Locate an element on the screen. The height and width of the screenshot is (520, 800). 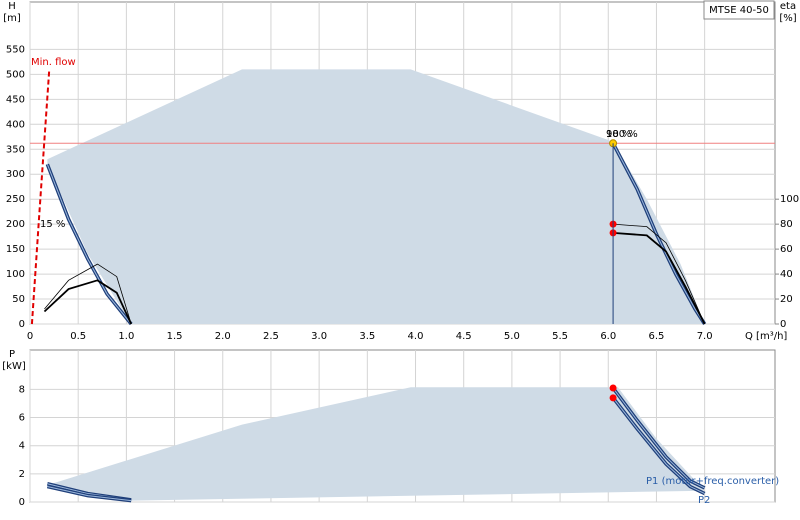
eta-label: 15 % is located at coordinates (52, 224).